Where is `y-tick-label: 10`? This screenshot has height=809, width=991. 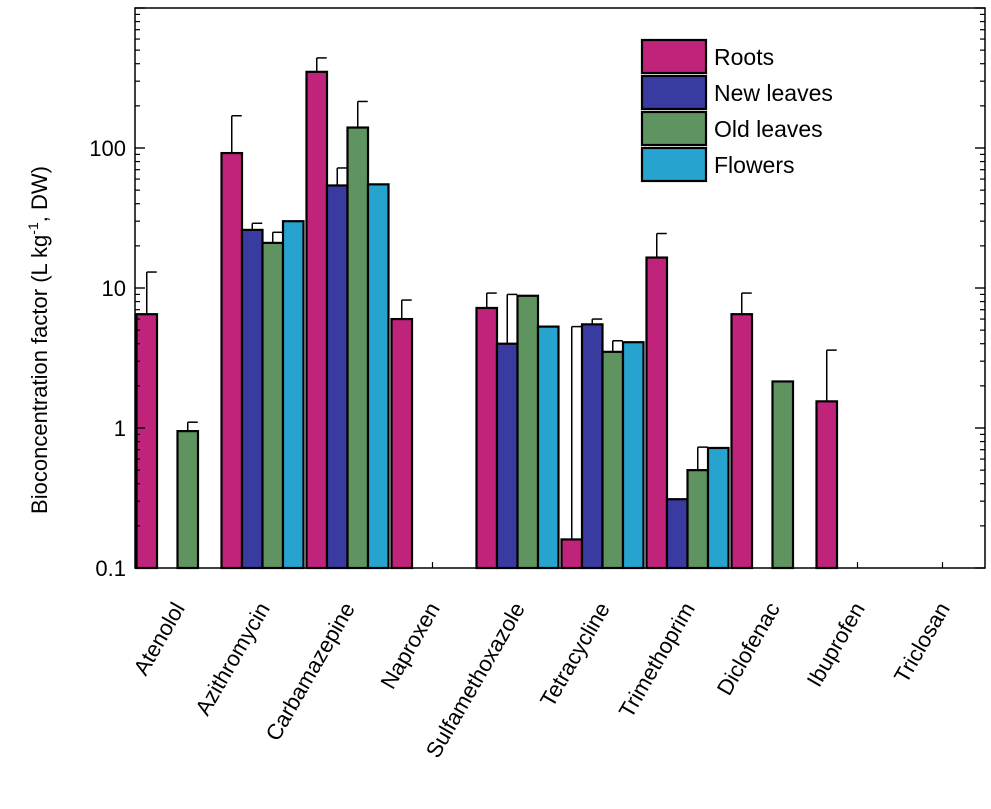 y-tick-label: 10 is located at coordinates (114, 288).